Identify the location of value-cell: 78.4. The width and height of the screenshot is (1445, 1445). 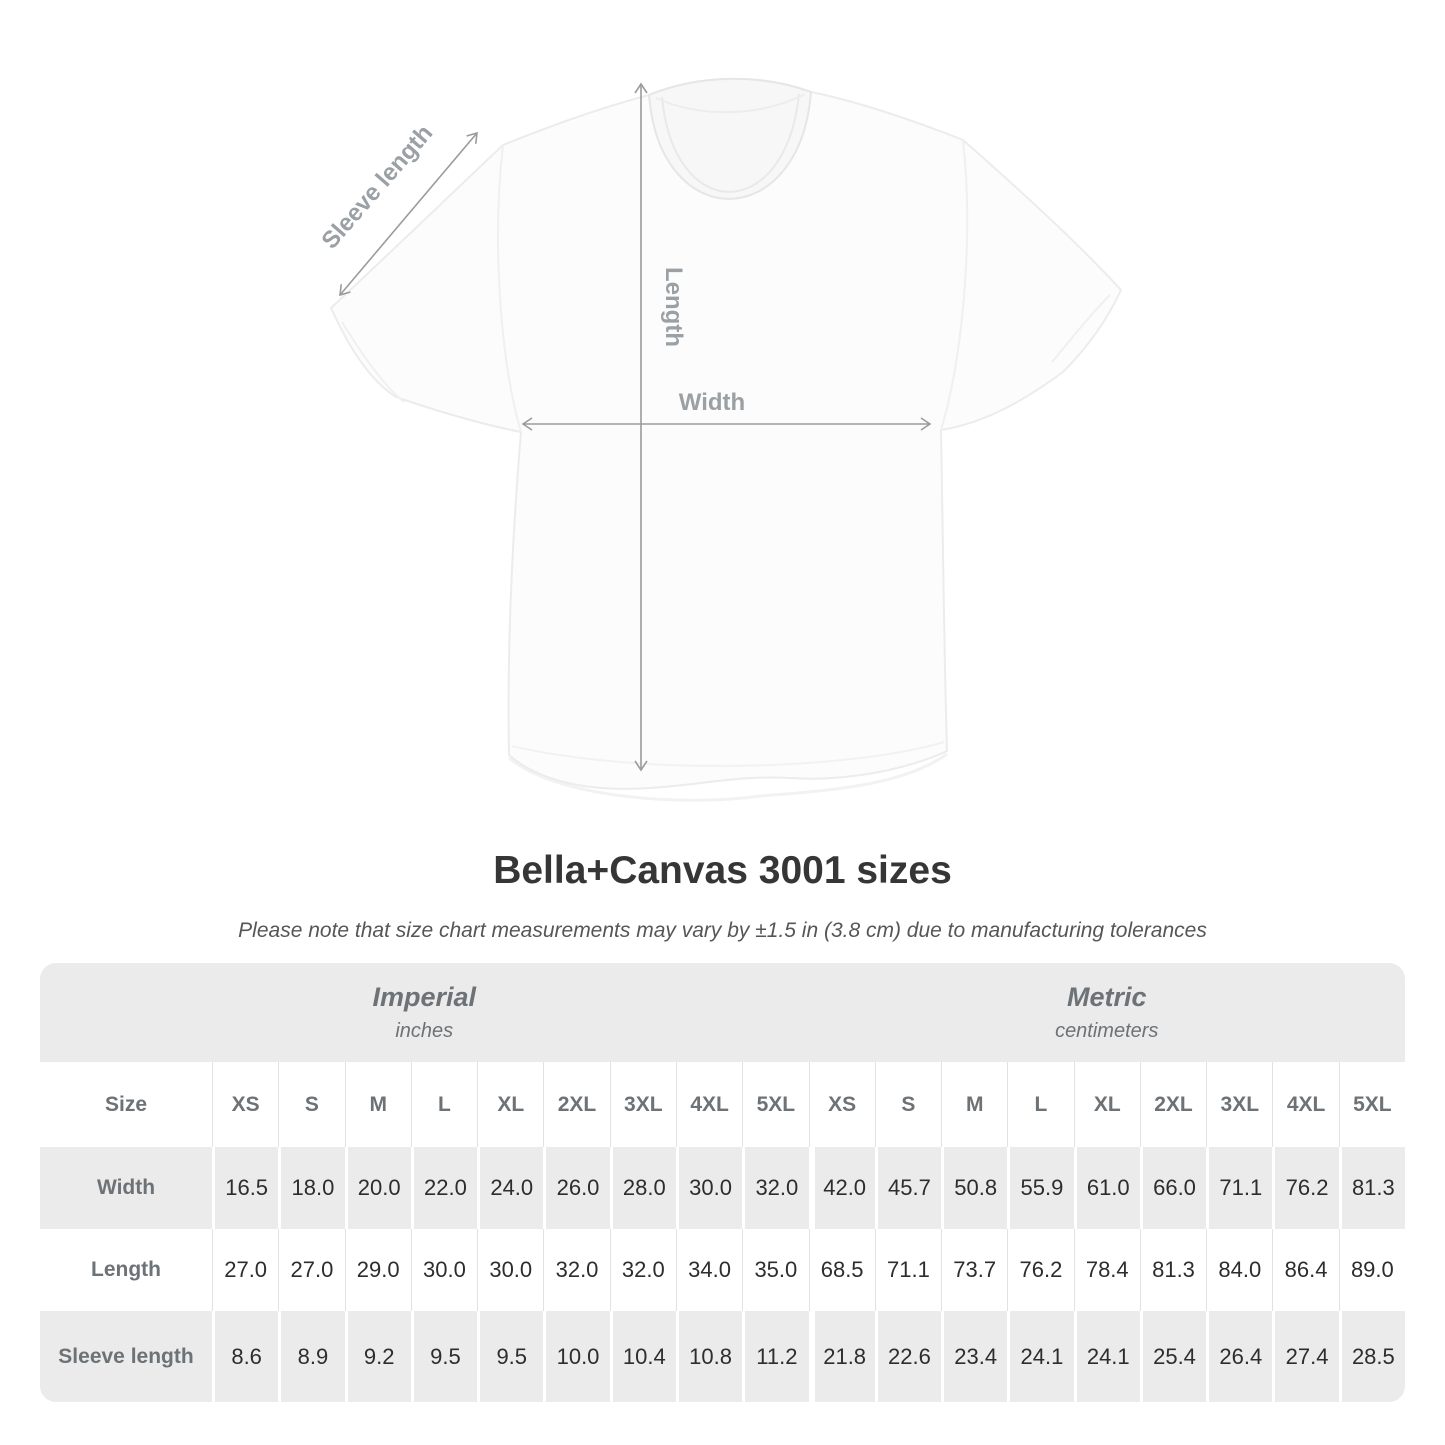
(1106, 1270).